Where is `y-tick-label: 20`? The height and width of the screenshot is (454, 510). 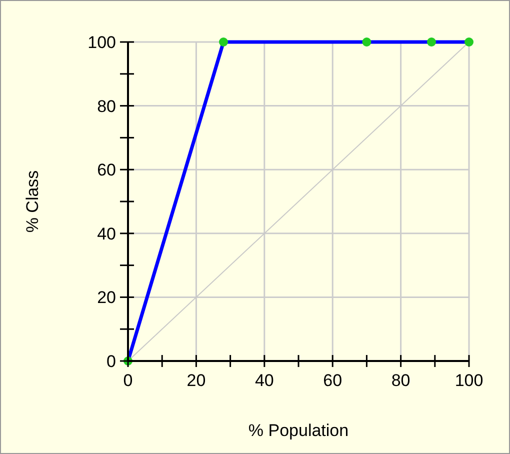 y-tick-label: 20 is located at coordinates (106, 298).